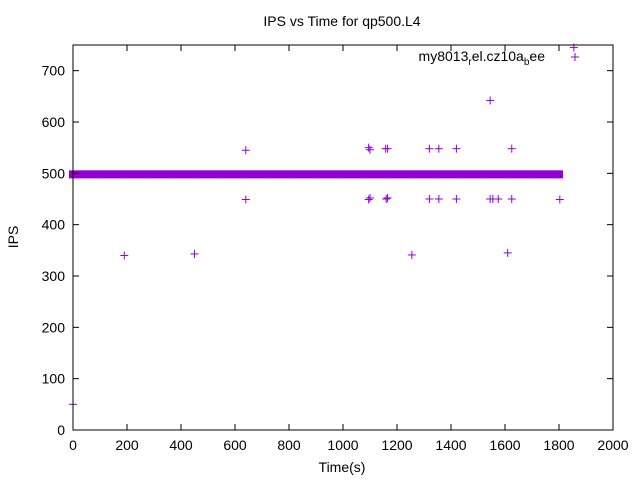 The width and height of the screenshot is (640, 485). What do you see at coordinates (73, 445) in the screenshot?
I see `x-tick-label: 0` at bounding box center [73, 445].